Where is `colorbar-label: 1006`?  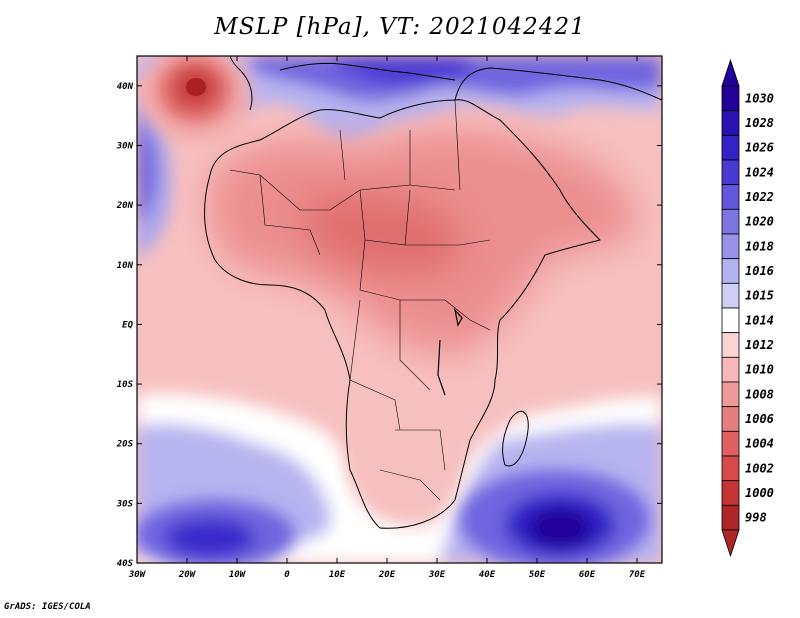 colorbar-label: 1006 is located at coordinates (759, 419).